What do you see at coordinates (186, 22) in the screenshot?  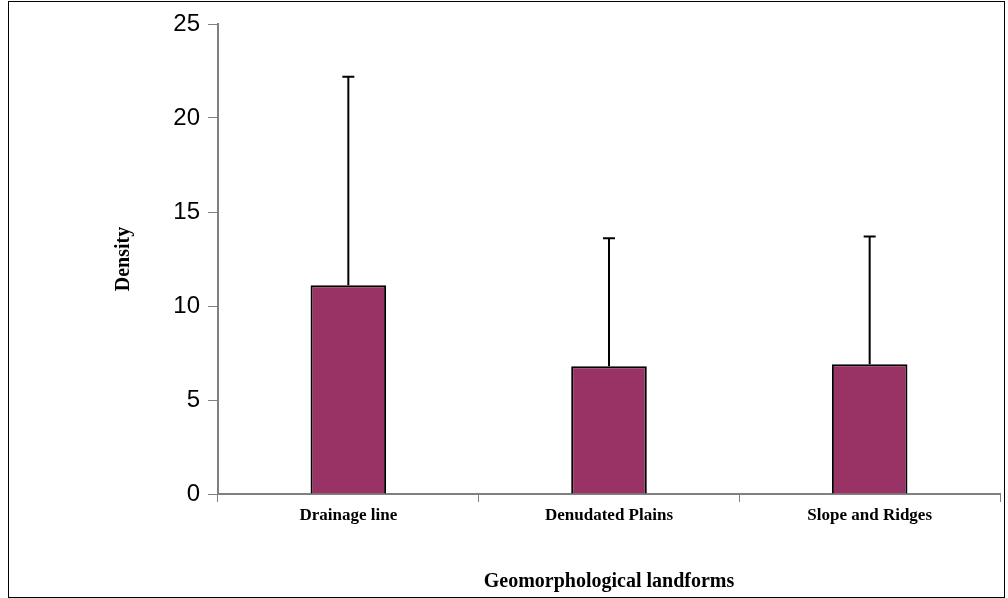 I see `y-tick-label: 25` at bounding box center [186, 22].